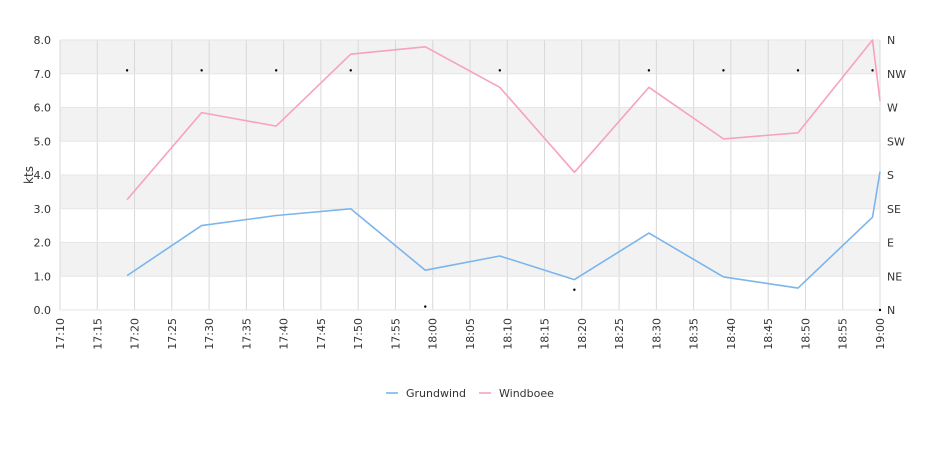  Describe the element at coordinates (209, 334) in the screenshot. I see `x-tick-label: 17:30` at that location.